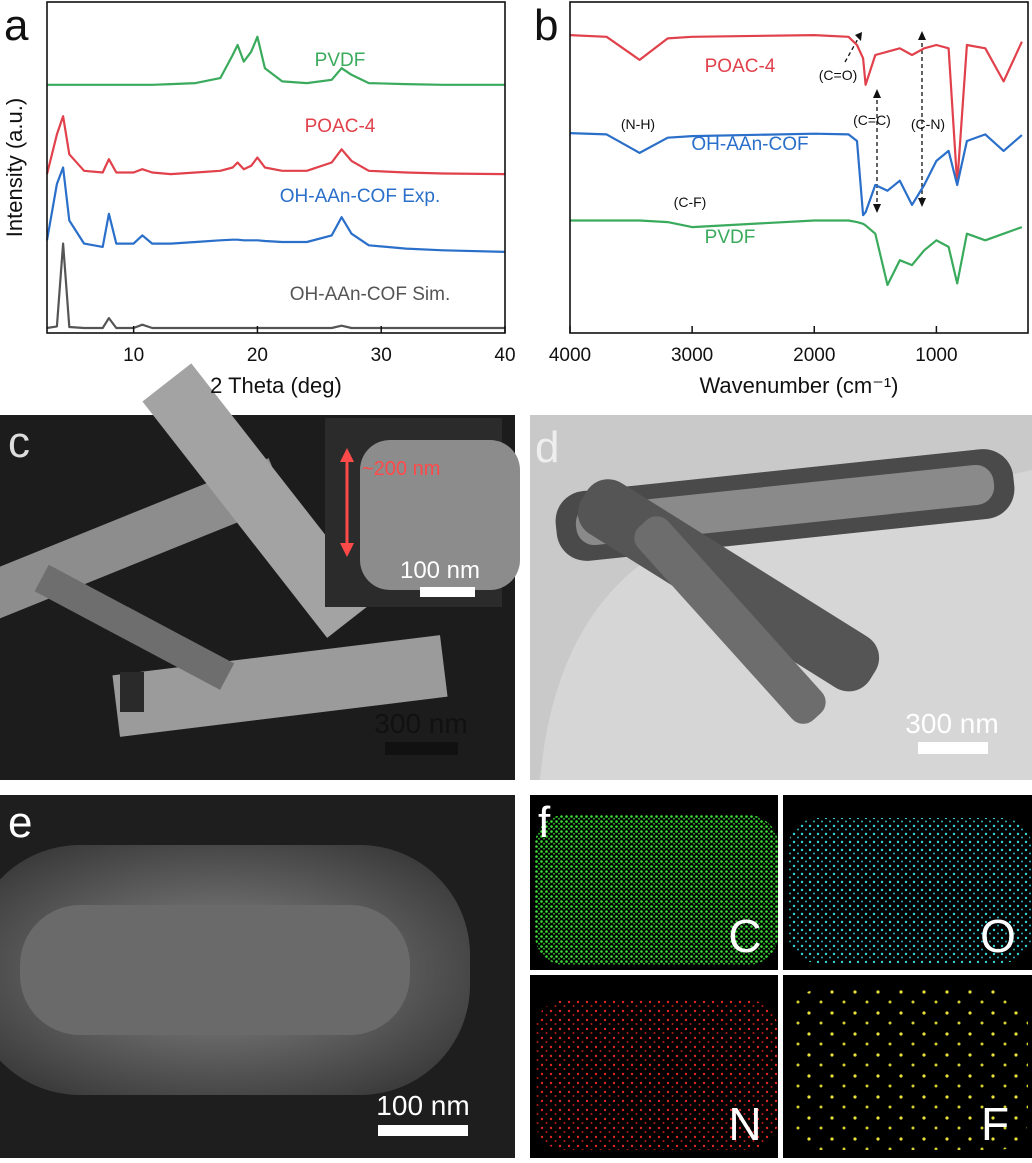  Describe the element at coordinates (546, 25) in the screenshot. I see `panel-label: b` at that location.